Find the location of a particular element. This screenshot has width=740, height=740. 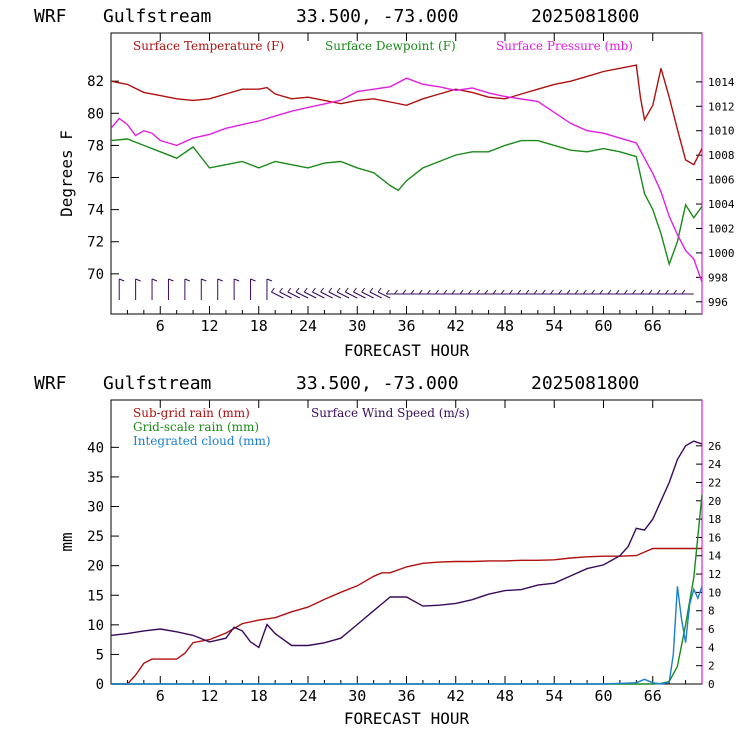

header-init-time: 2025081800 is located at coordinates (585, 16).